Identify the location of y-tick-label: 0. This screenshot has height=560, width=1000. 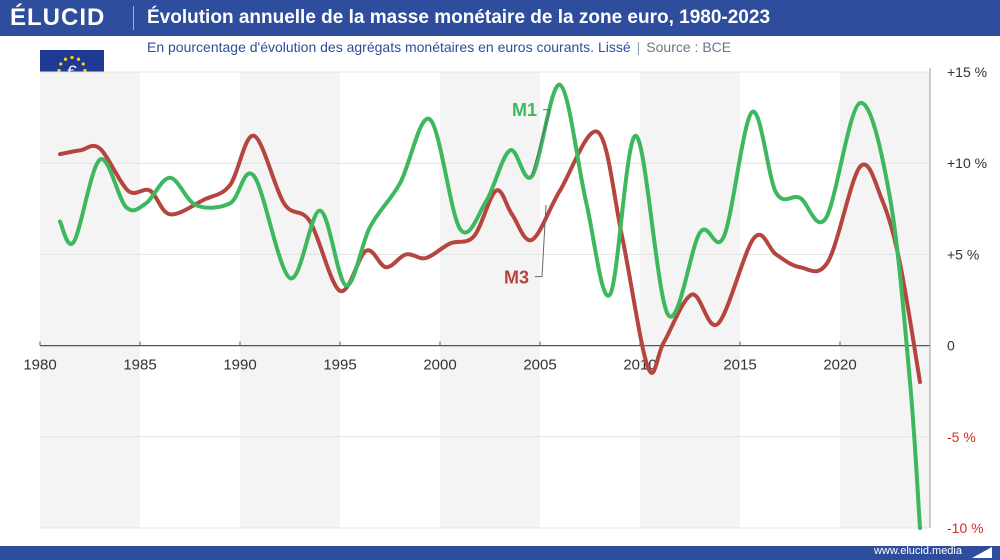
(951, 346).